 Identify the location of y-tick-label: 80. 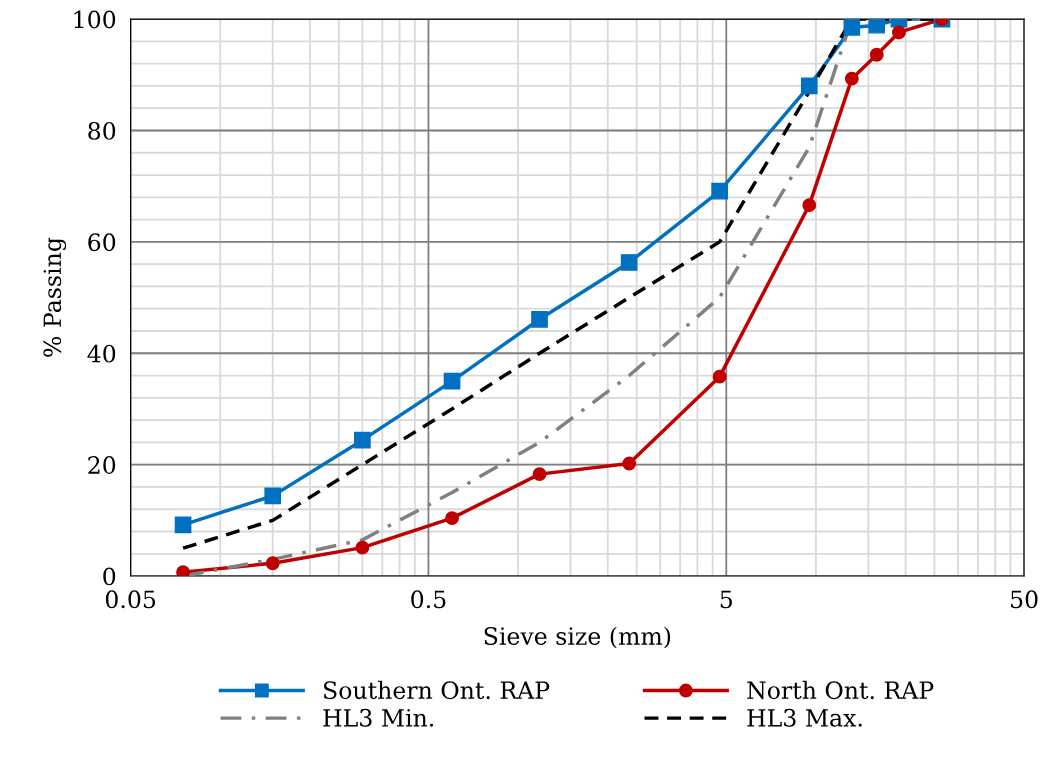
(102, 130).